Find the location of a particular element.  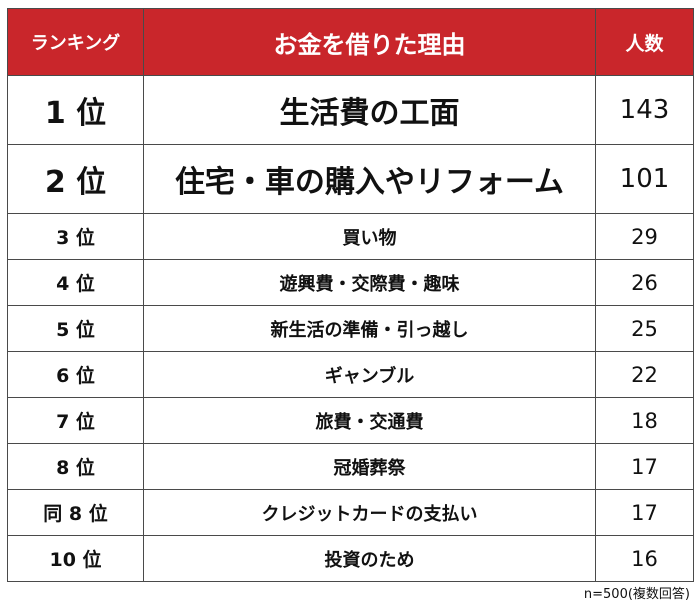

table-row: 7 位 旅費・交通費 18 is located at coordinates (350, 420).